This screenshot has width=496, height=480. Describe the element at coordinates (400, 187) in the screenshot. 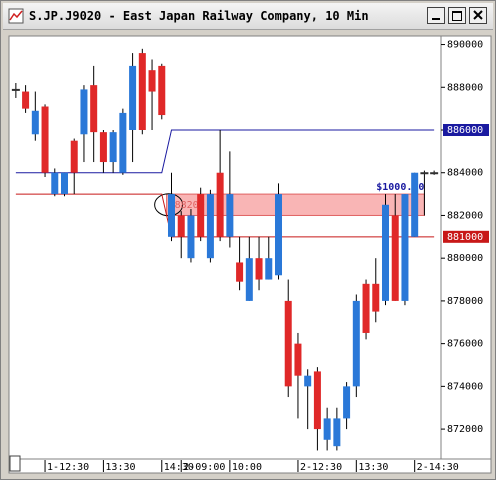

I see `order-label: $1000.00` at that location.